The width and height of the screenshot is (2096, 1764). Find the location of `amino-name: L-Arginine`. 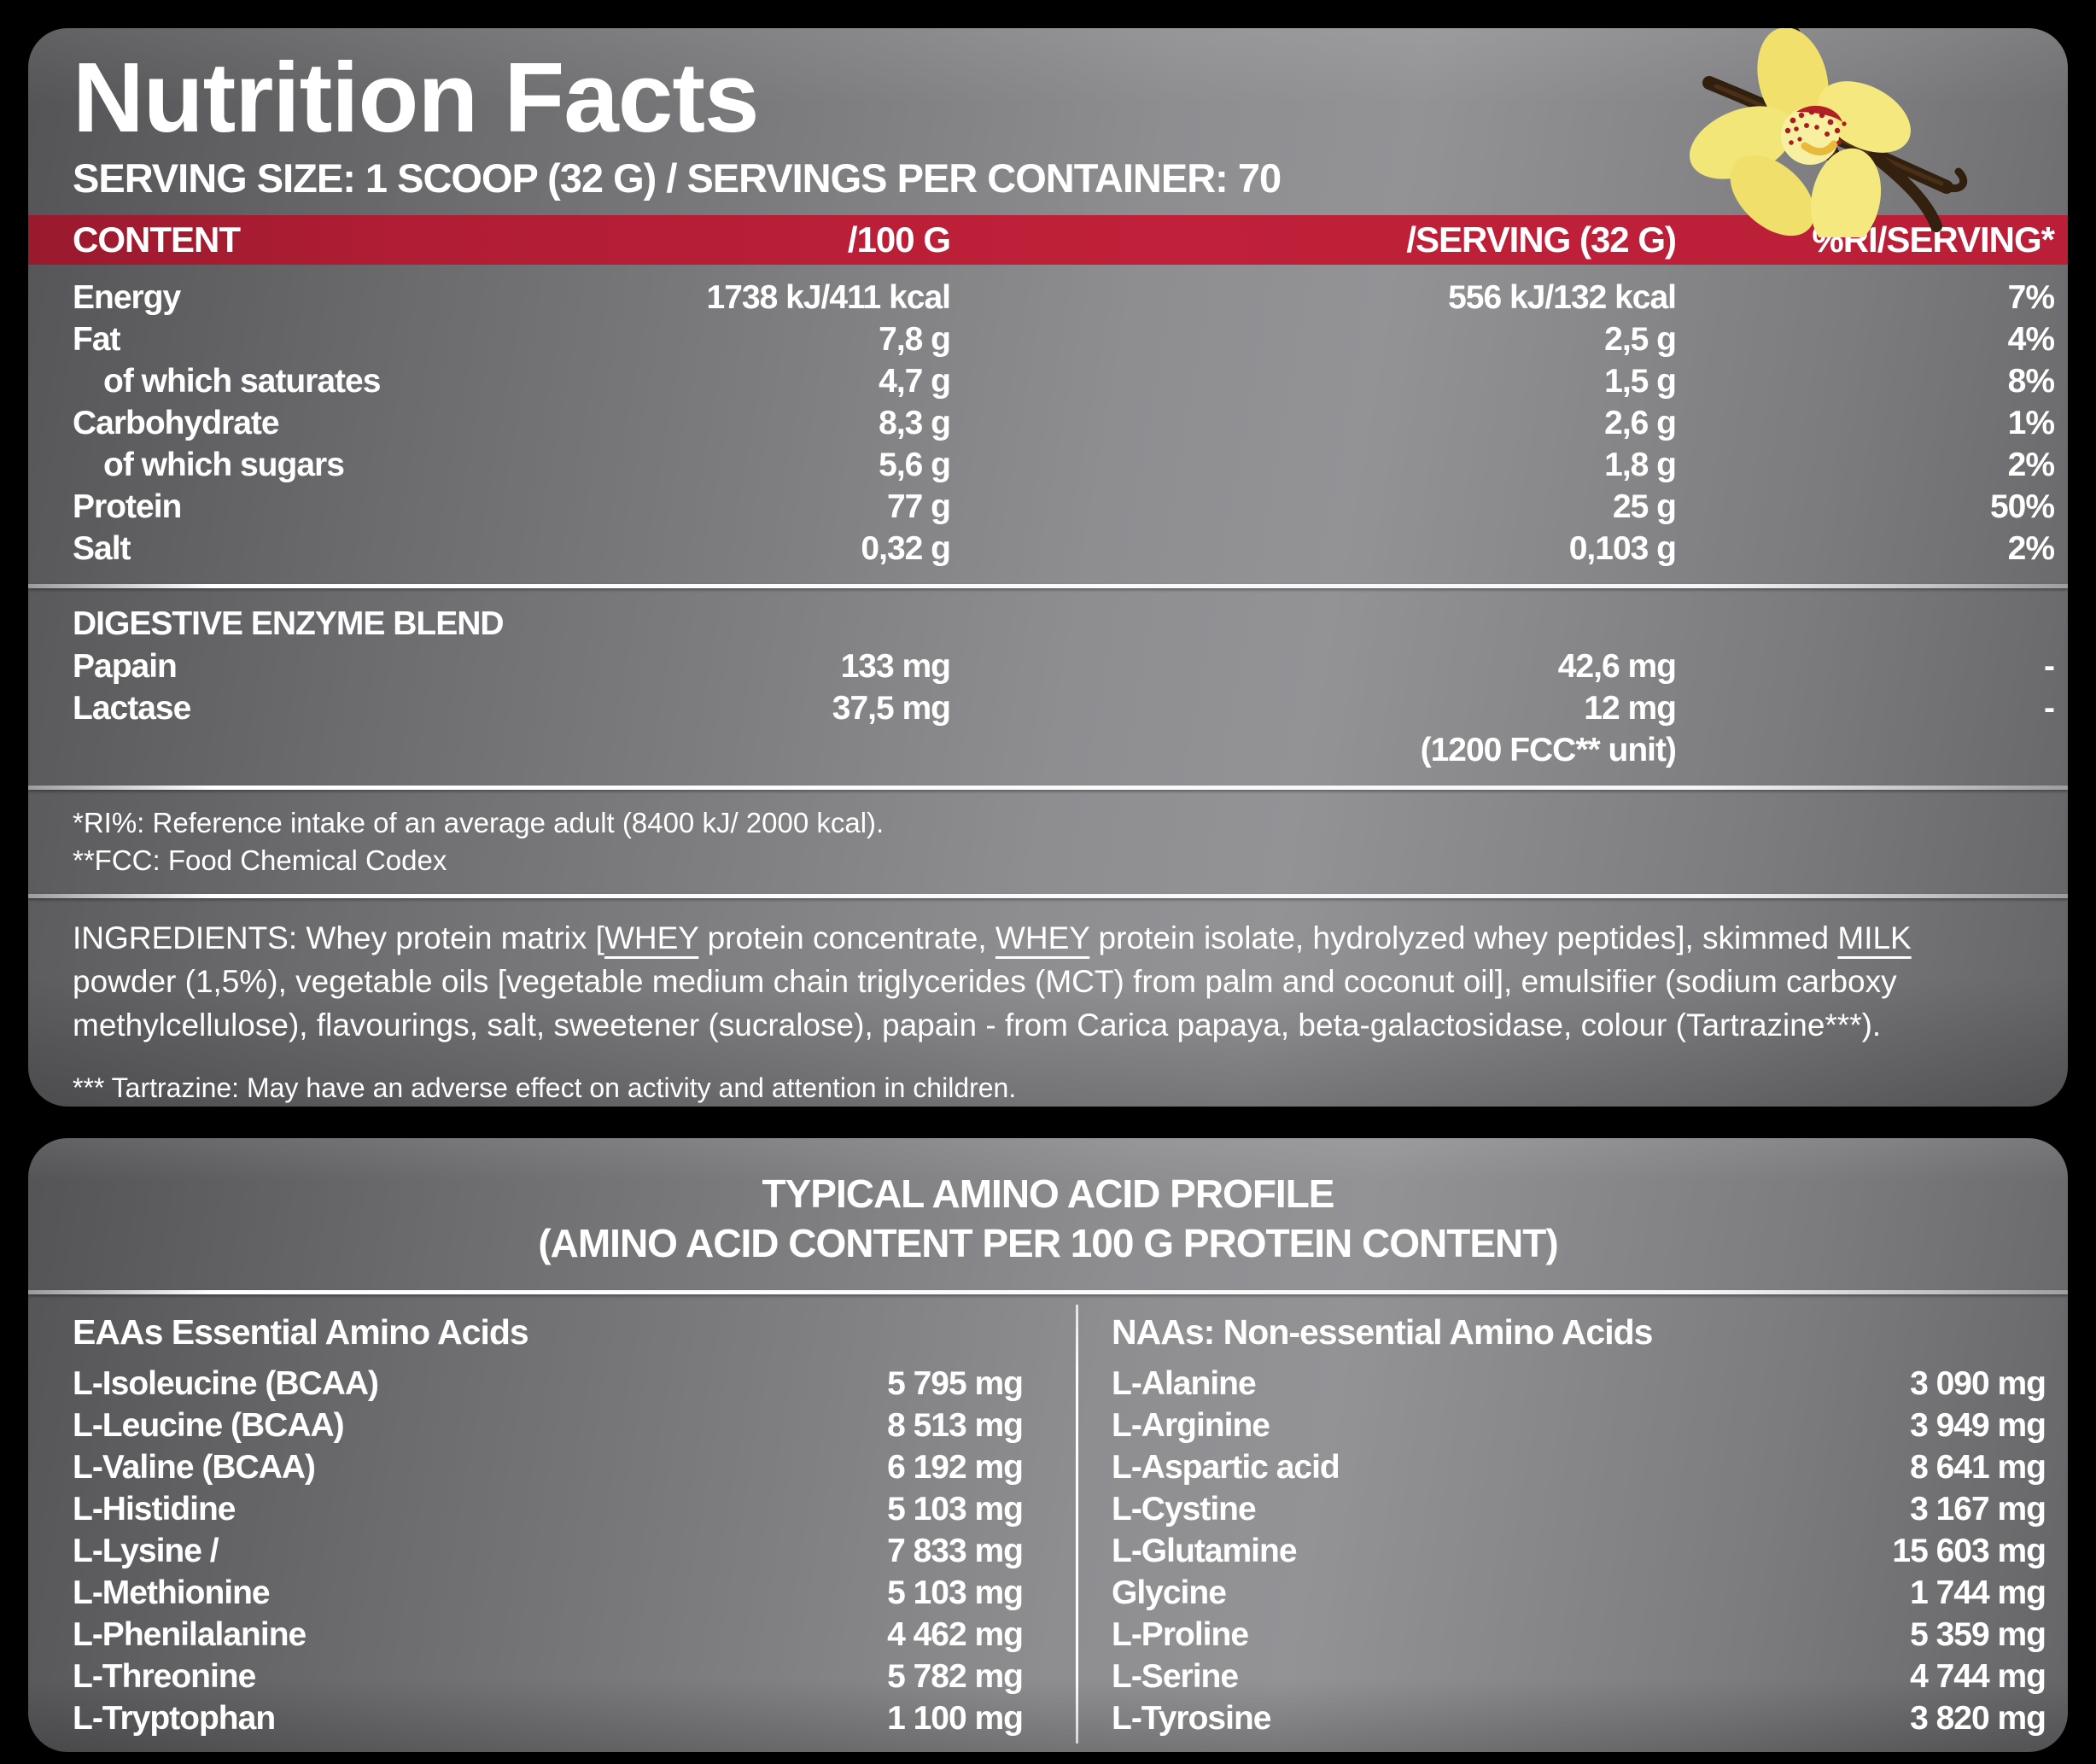

amino-name: L-Arginine is located at coordinates (1191, 1425).